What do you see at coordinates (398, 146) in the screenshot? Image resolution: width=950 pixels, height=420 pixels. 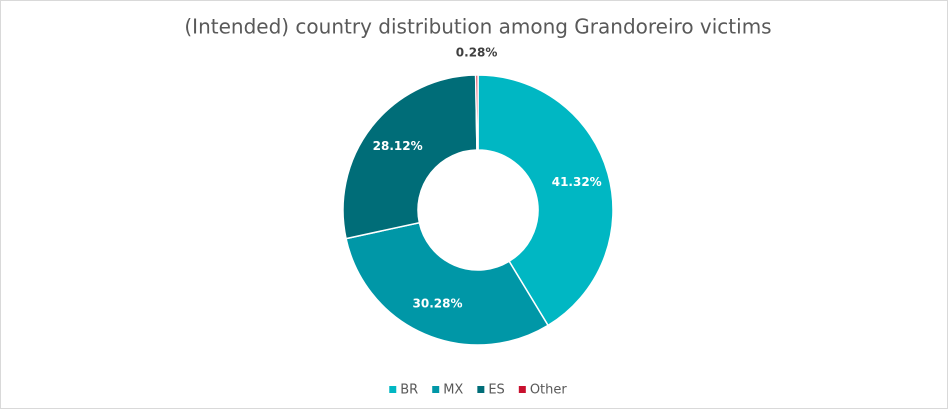 I see `data-label: 28.12%` at bounding box center [398, 146].